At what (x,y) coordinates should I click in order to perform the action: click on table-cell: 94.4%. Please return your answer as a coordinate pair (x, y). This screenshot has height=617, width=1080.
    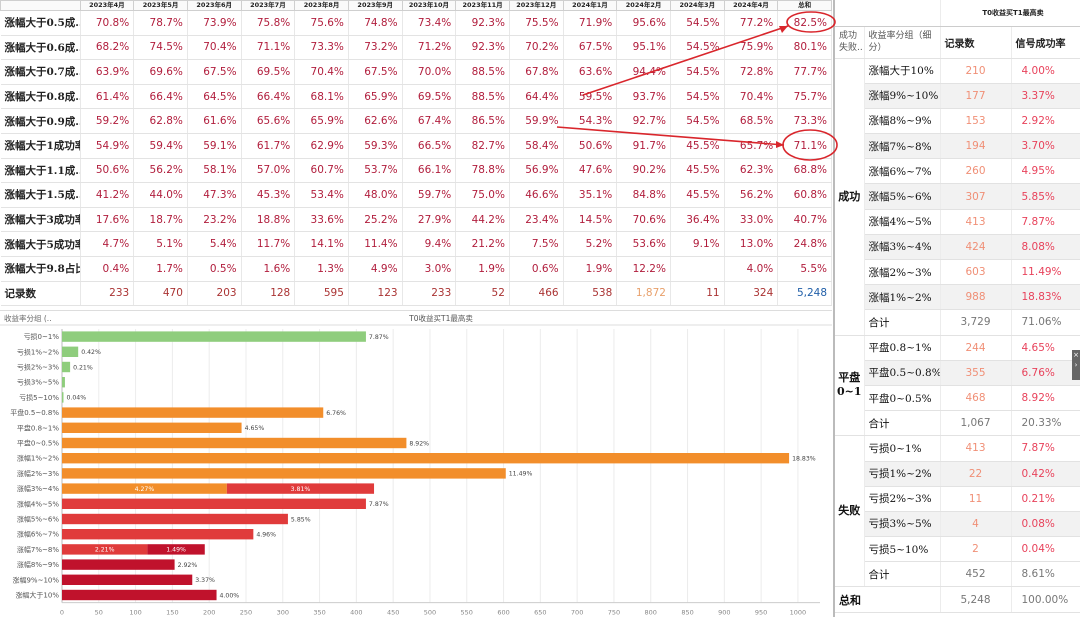
    Looking at the image, I should click on (643, 72).